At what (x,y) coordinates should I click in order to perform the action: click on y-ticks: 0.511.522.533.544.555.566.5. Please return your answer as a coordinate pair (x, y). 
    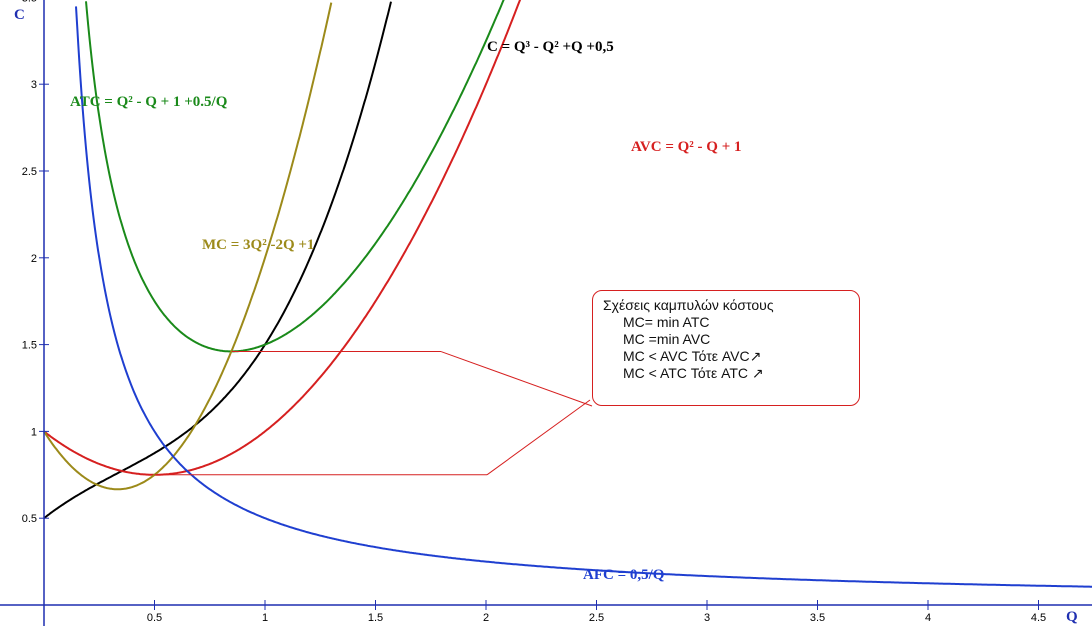
    Looking at the image, I should click on (35, 262).